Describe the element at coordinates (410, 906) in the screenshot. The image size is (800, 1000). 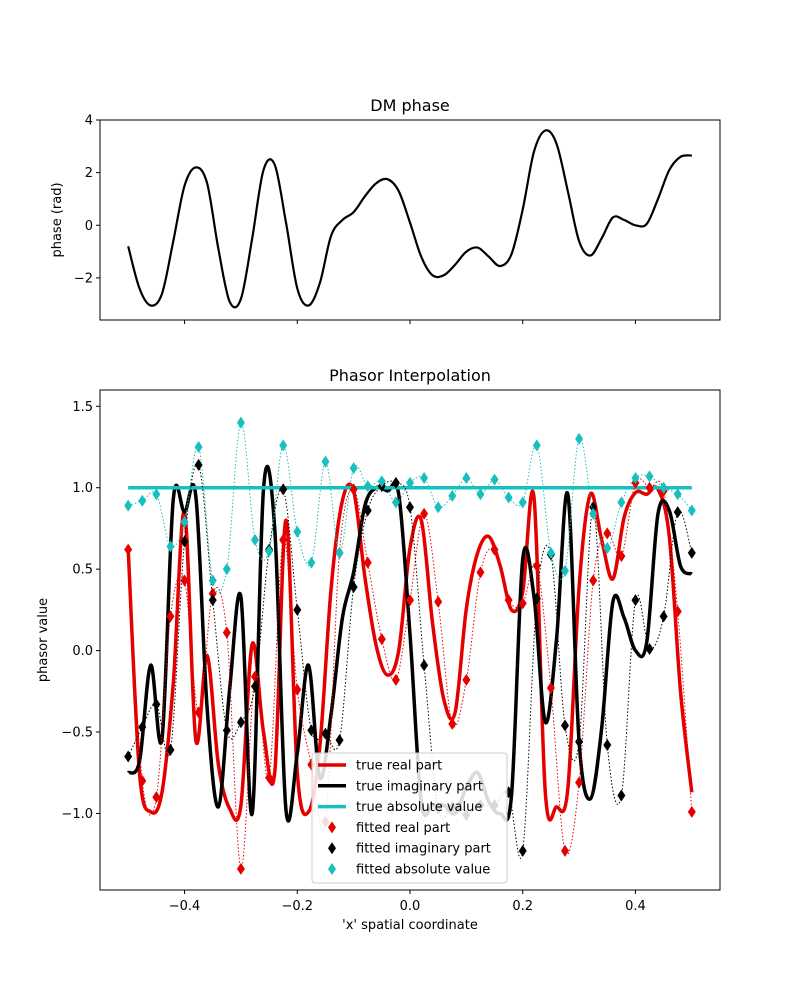
I see `phasor-xtick-label: 0.0` at that location.